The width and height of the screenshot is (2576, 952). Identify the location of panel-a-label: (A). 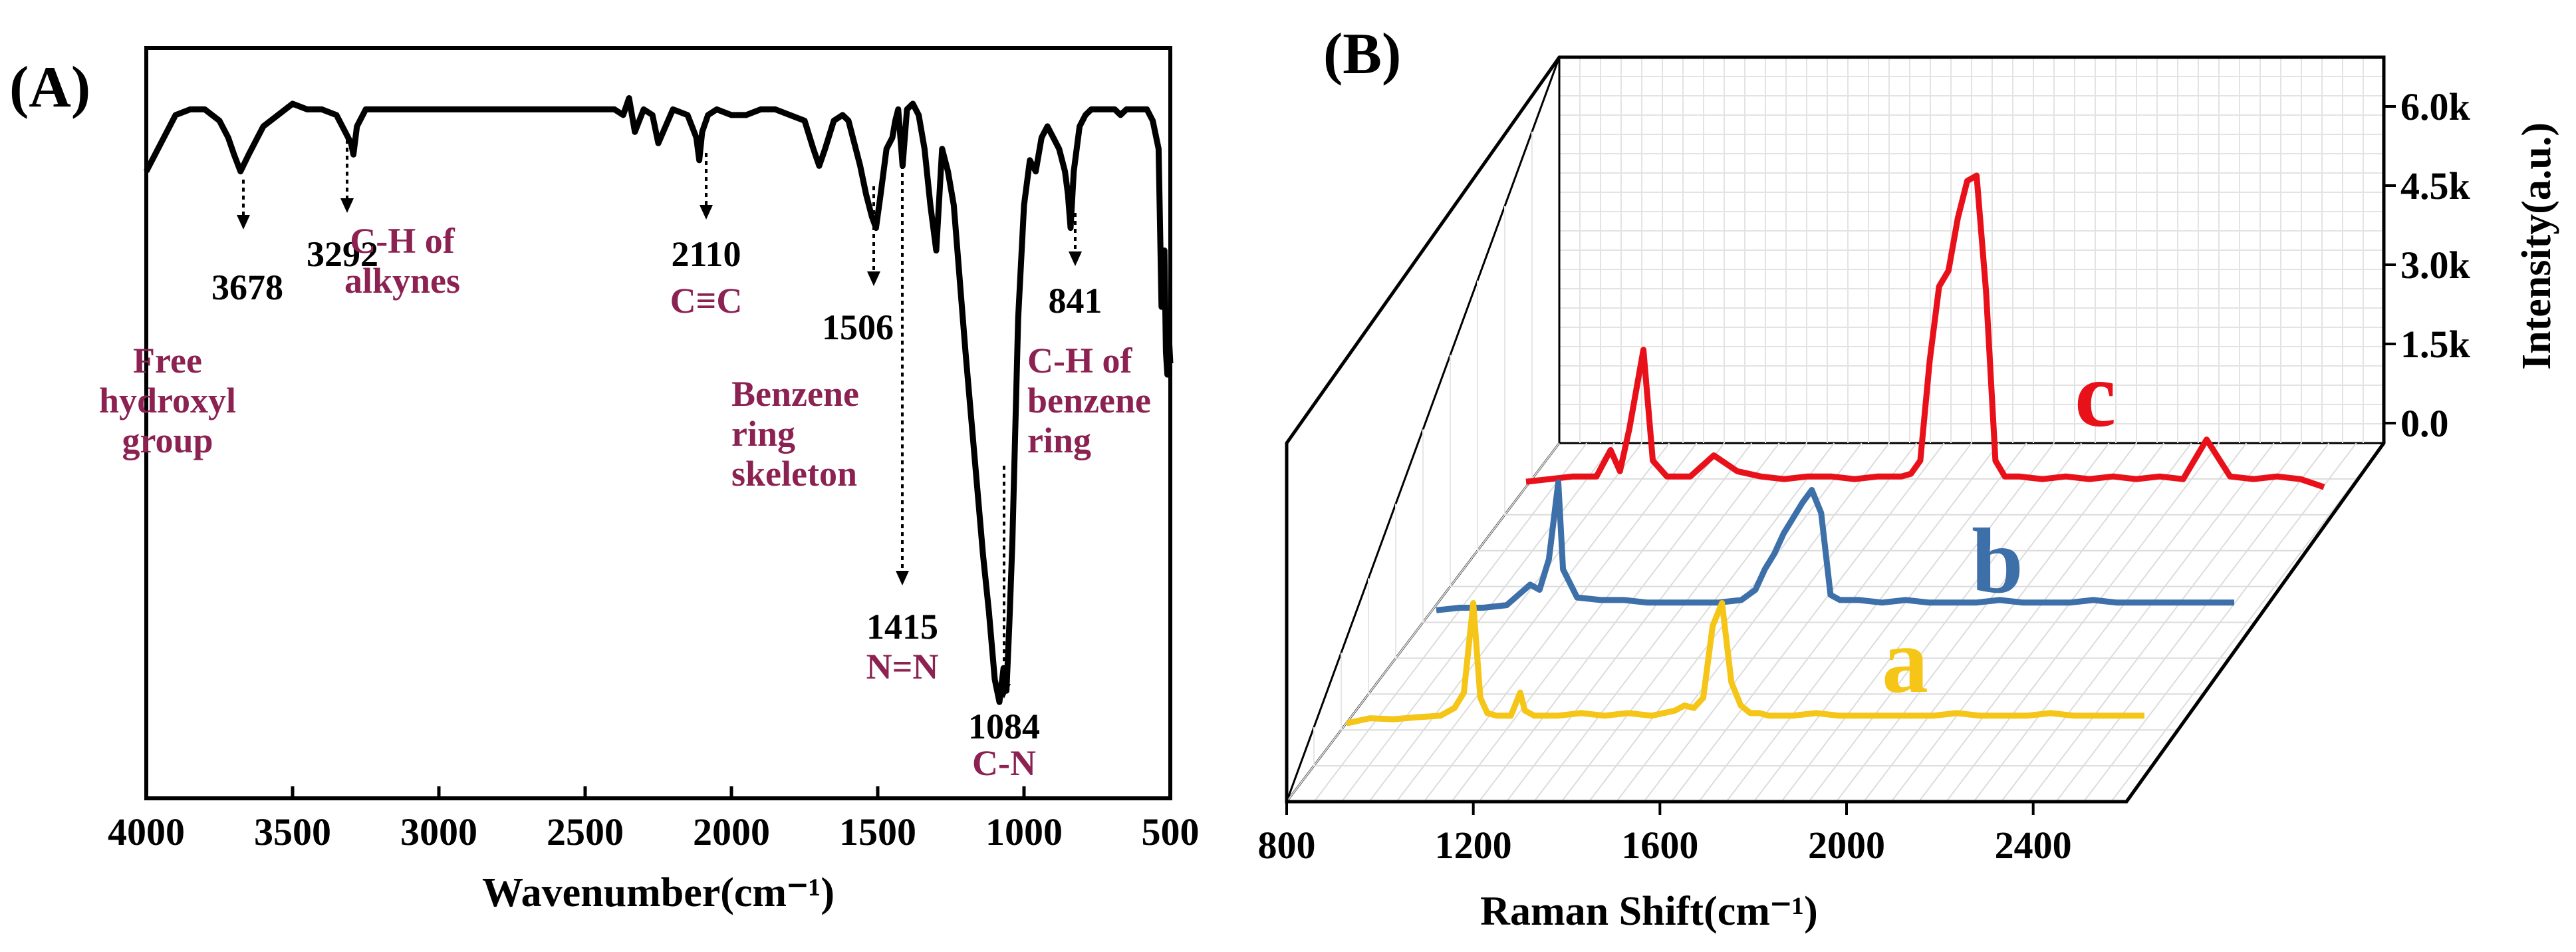
(49, 87).